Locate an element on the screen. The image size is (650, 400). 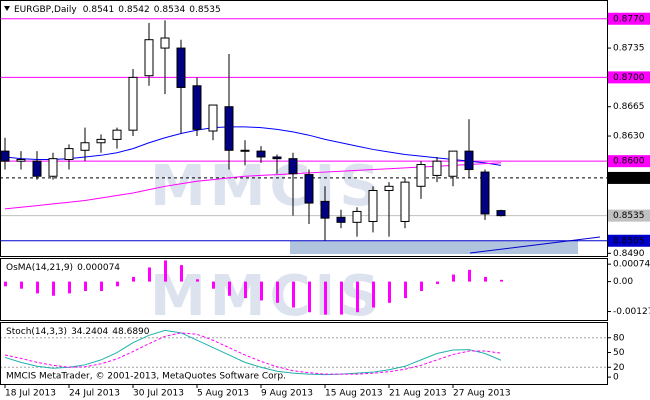
indicator-name: OsMA(14,21,9) is located at coordinates (39, 268).